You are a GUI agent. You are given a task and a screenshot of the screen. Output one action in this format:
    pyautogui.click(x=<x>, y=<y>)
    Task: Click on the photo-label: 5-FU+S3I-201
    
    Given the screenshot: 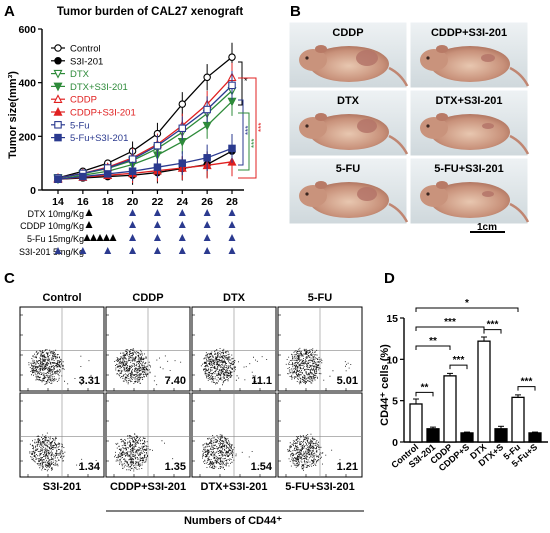 What is the action you would take?
    pyautogui.click(x=468, y=169)
    